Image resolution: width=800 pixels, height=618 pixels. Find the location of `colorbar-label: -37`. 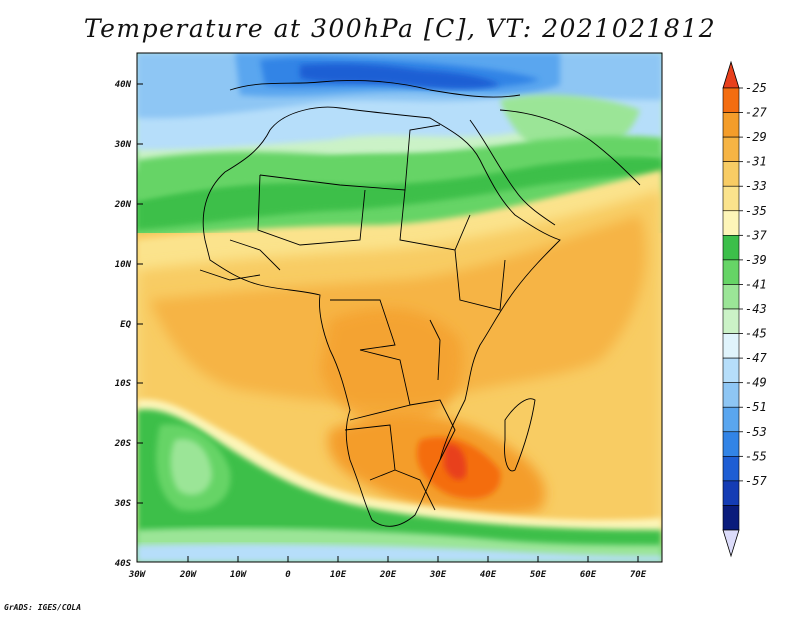

colorbar-label: -37 is located at coordinates (756, 235).